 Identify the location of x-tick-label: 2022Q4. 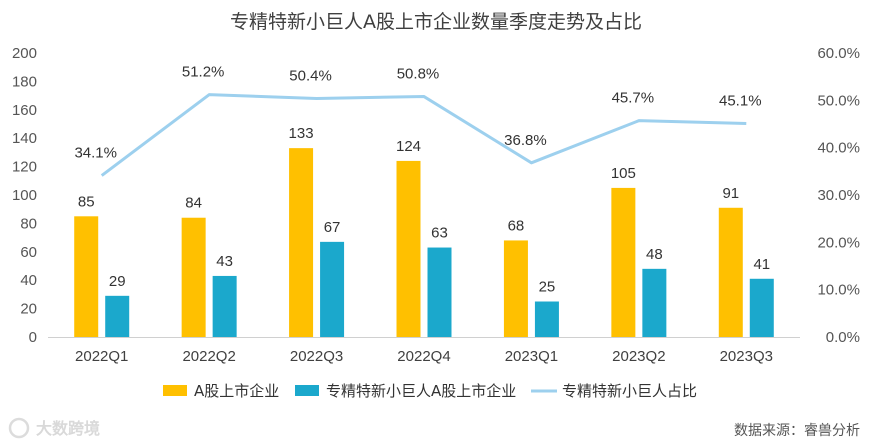
(423, 356).